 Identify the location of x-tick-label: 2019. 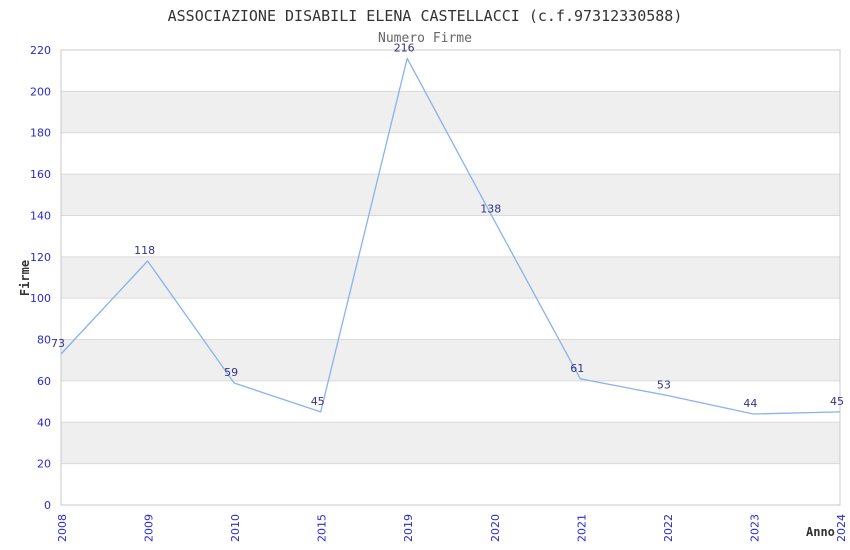
(408, 528).